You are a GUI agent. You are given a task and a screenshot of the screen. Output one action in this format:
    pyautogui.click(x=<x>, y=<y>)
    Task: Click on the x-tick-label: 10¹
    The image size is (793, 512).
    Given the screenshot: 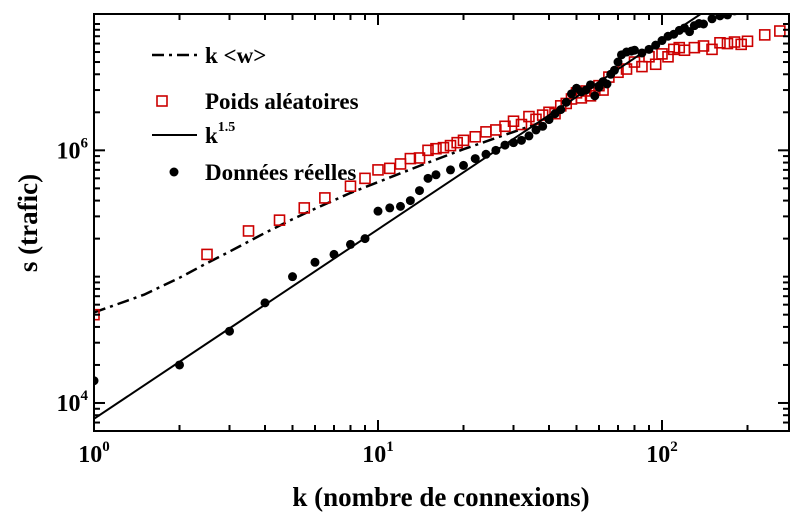 What is the action you would take?
    pyautogui.click(x=378, y=453)
    